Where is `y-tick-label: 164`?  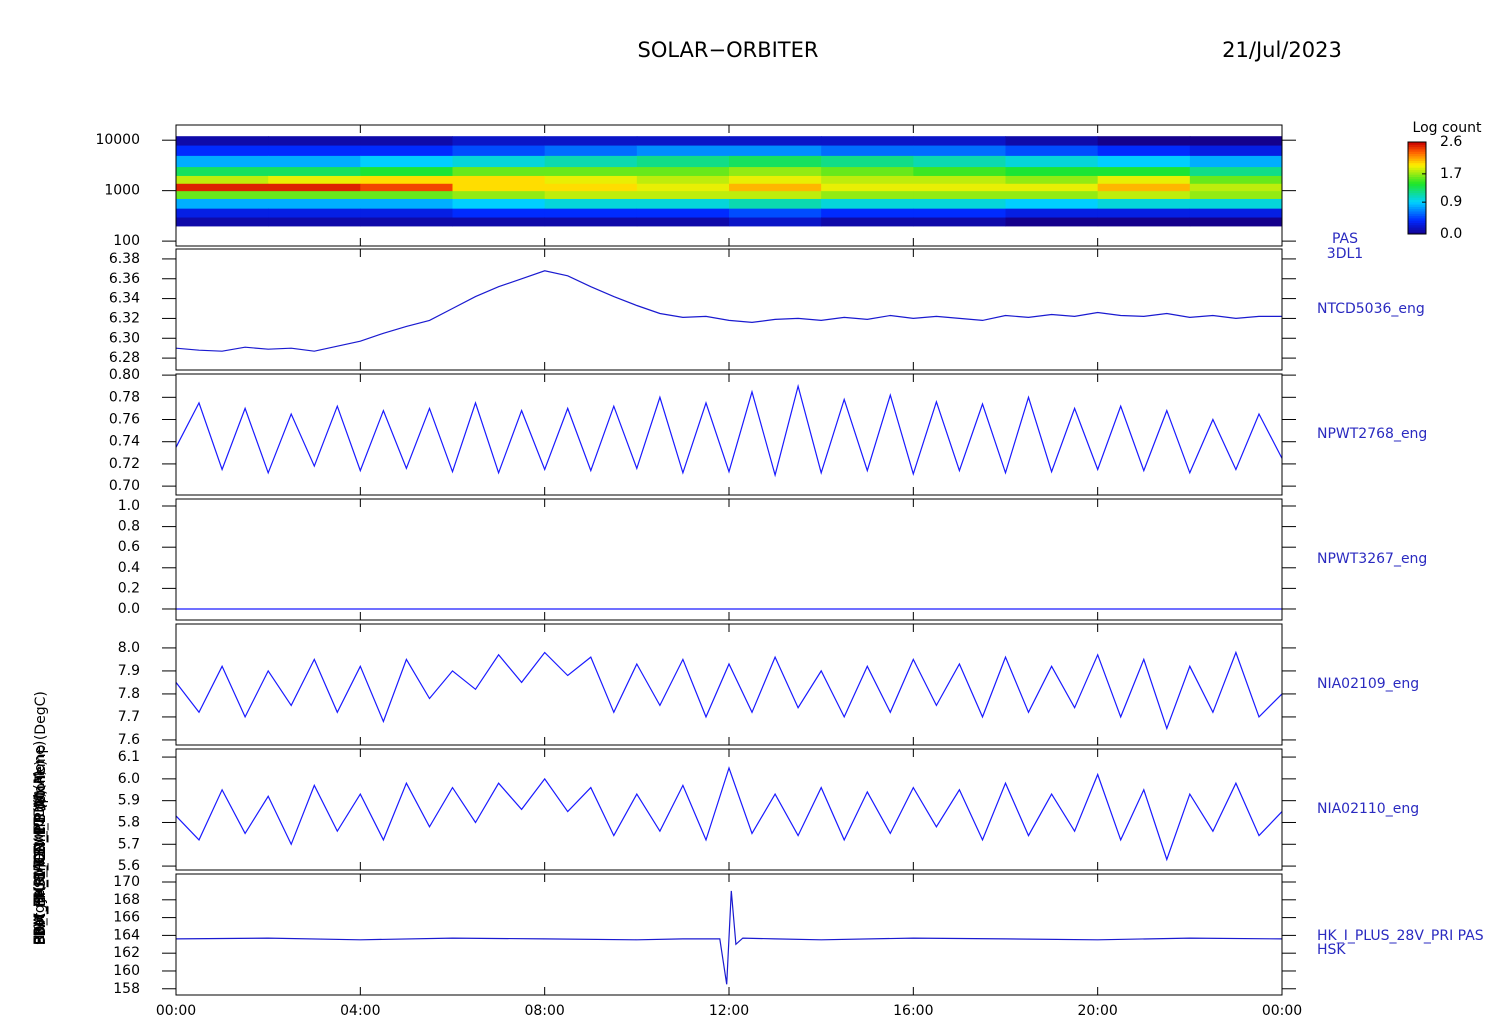 y-tick-label: 164 is located at coordinates (126, 935).